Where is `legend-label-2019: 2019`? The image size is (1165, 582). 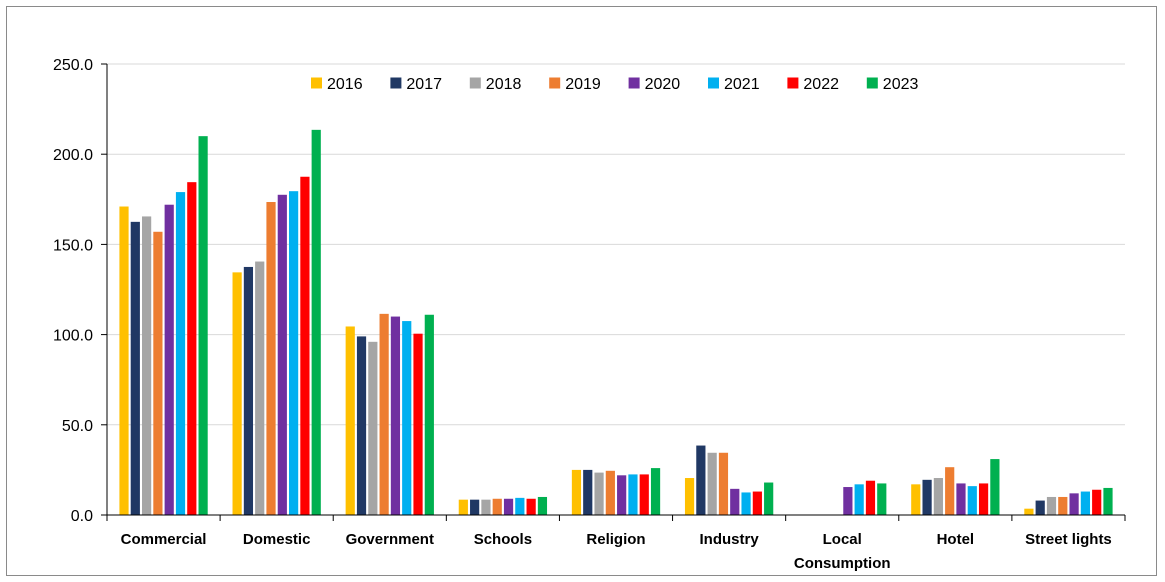 legend-label-2019: 2019 is located at coordinates (583, 84).